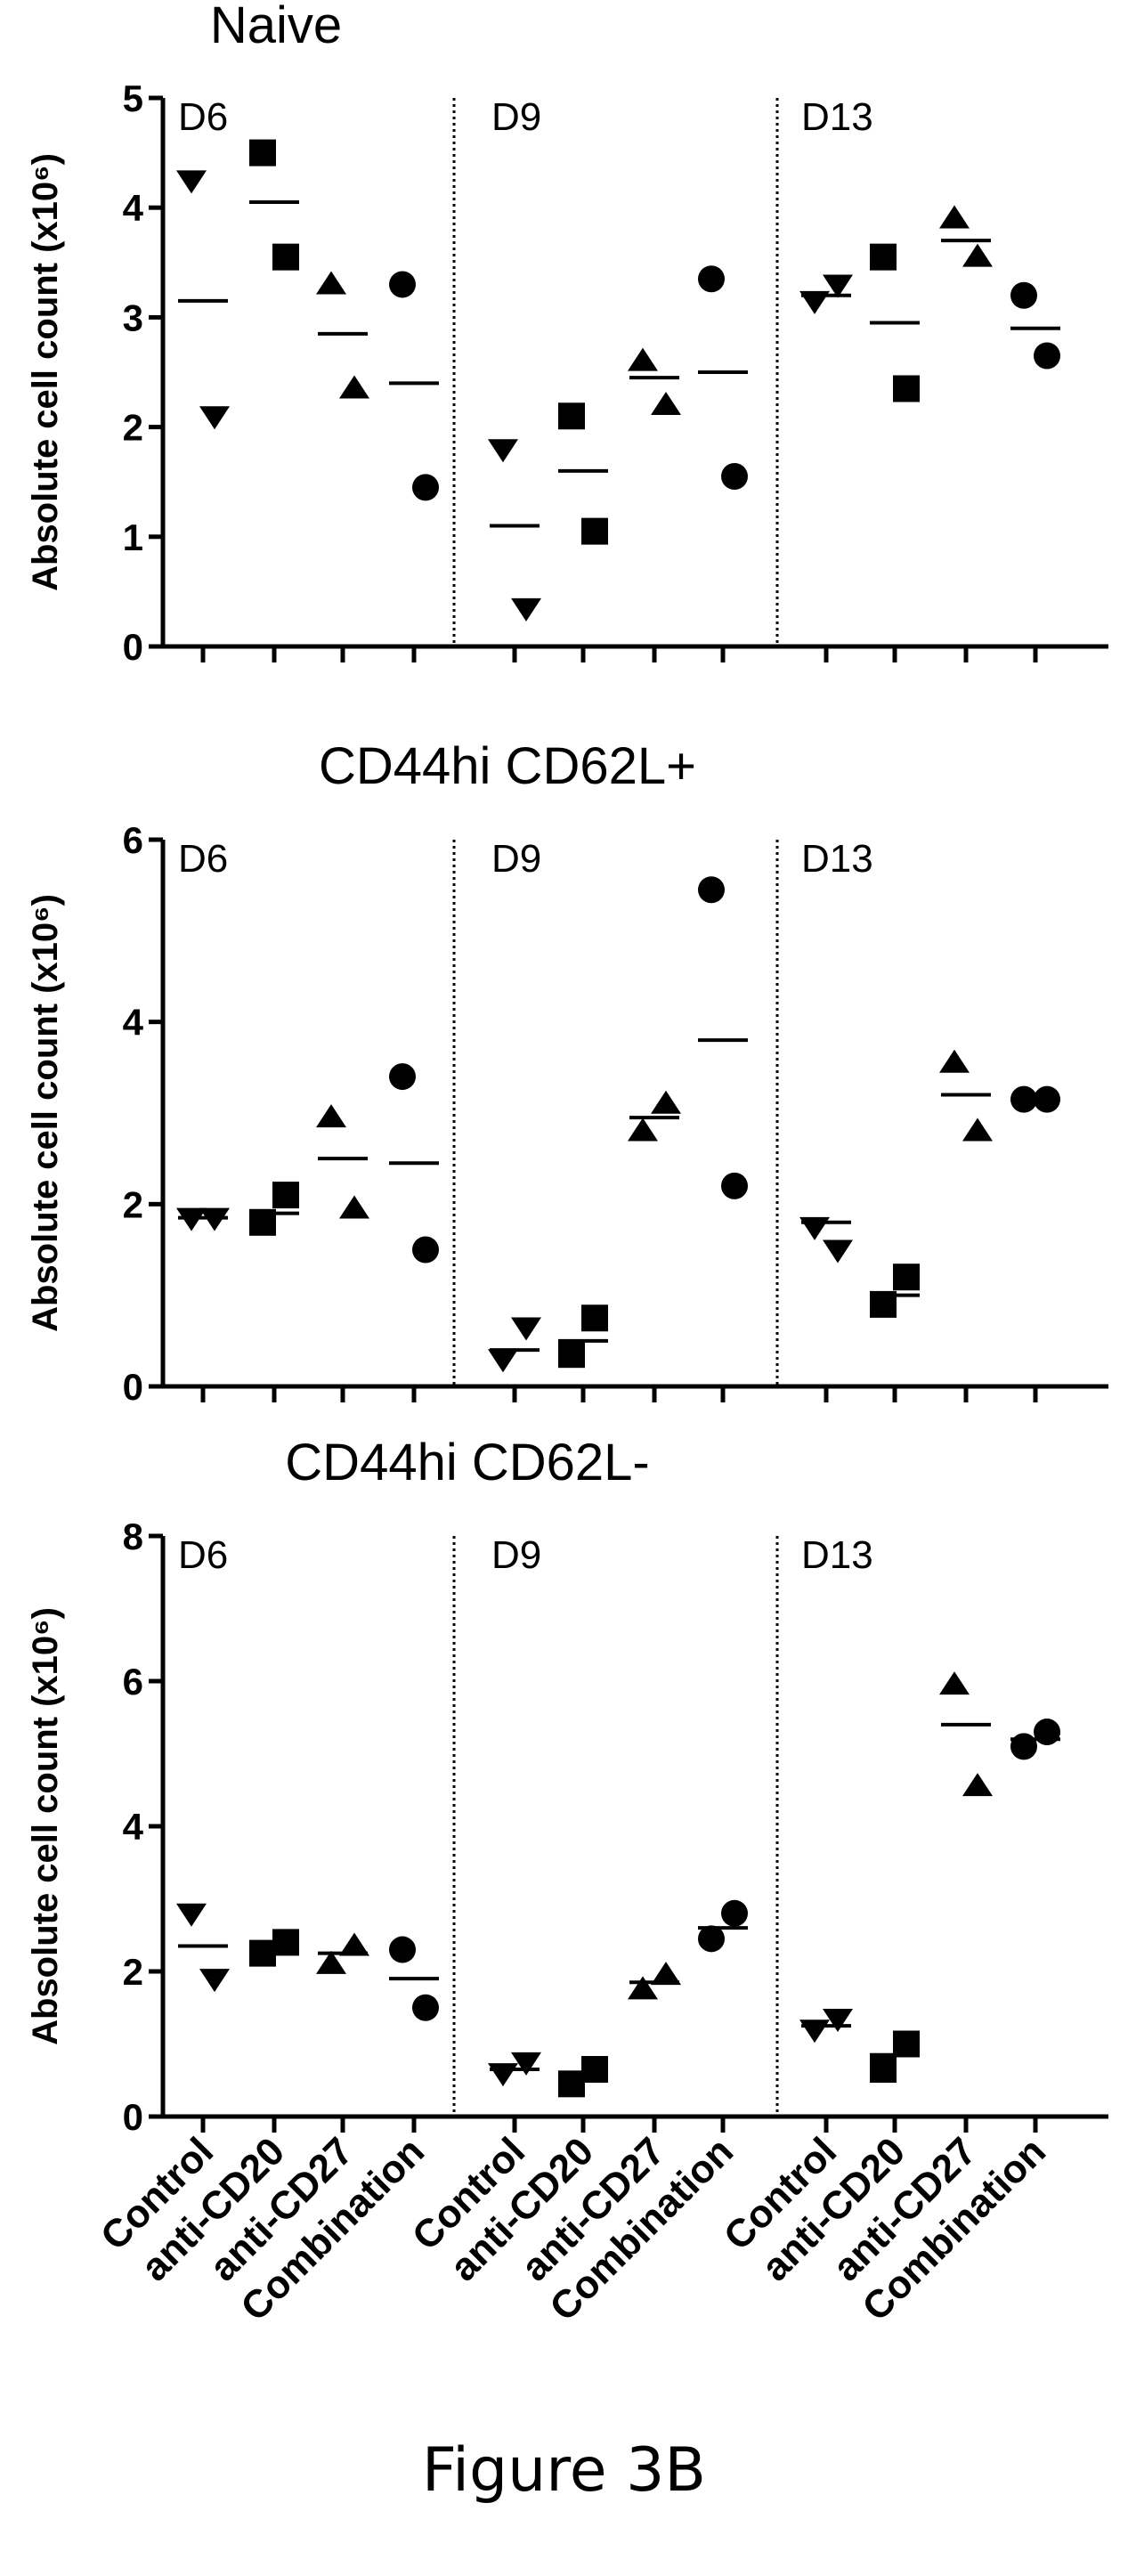  What do you see at coordinates (564, 2470) in the screenshot?
I see `figure-caption: Figure 3B` at bounding box center [564, 2470].